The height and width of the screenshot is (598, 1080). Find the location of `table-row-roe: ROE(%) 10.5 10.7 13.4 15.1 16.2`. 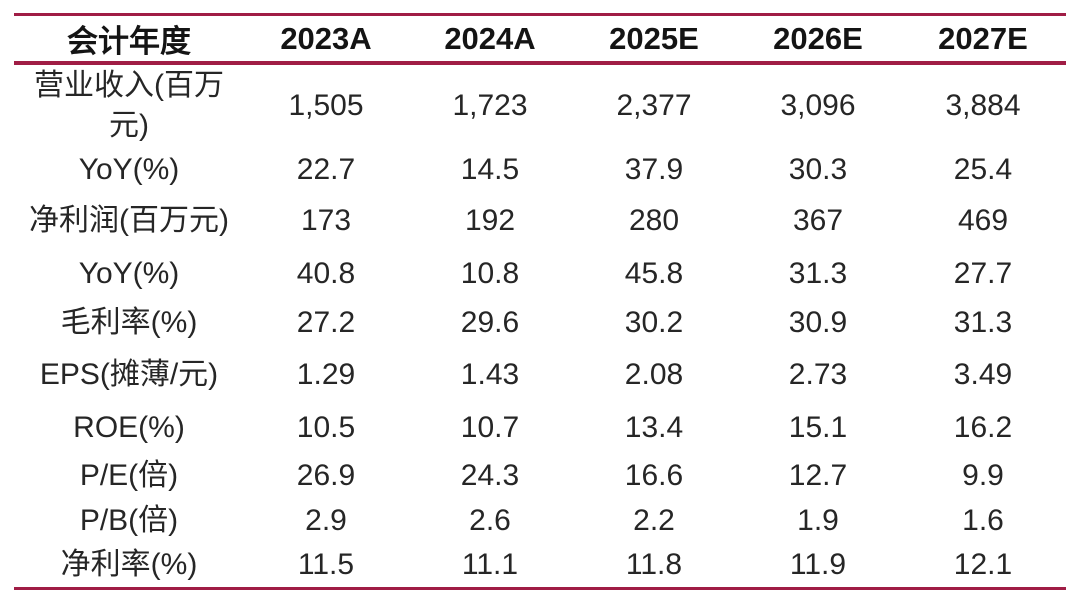

table-row-roe: ROE(%) 10.5 10.7 13.4 15.1 16.2 is located at coordinates (540, 428).